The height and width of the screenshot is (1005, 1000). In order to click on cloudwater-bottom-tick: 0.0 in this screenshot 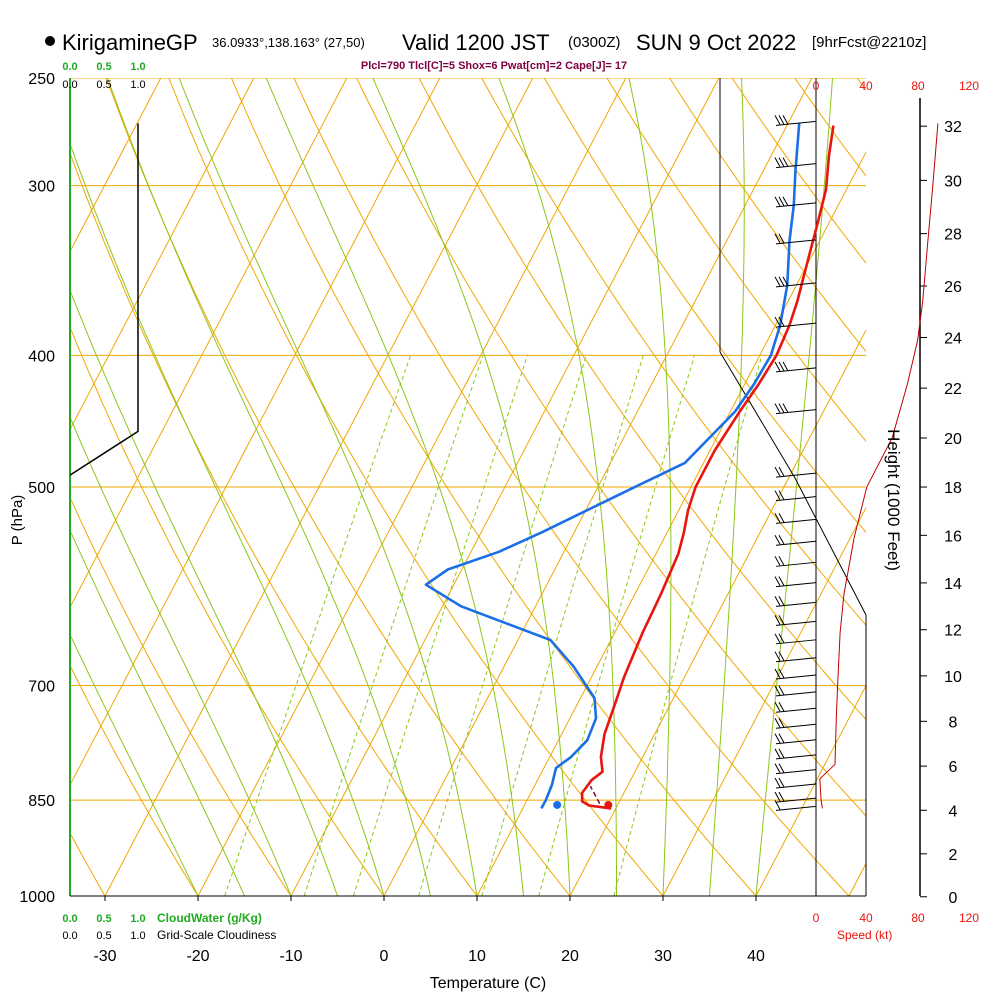, I will do `click(69, 919)`.